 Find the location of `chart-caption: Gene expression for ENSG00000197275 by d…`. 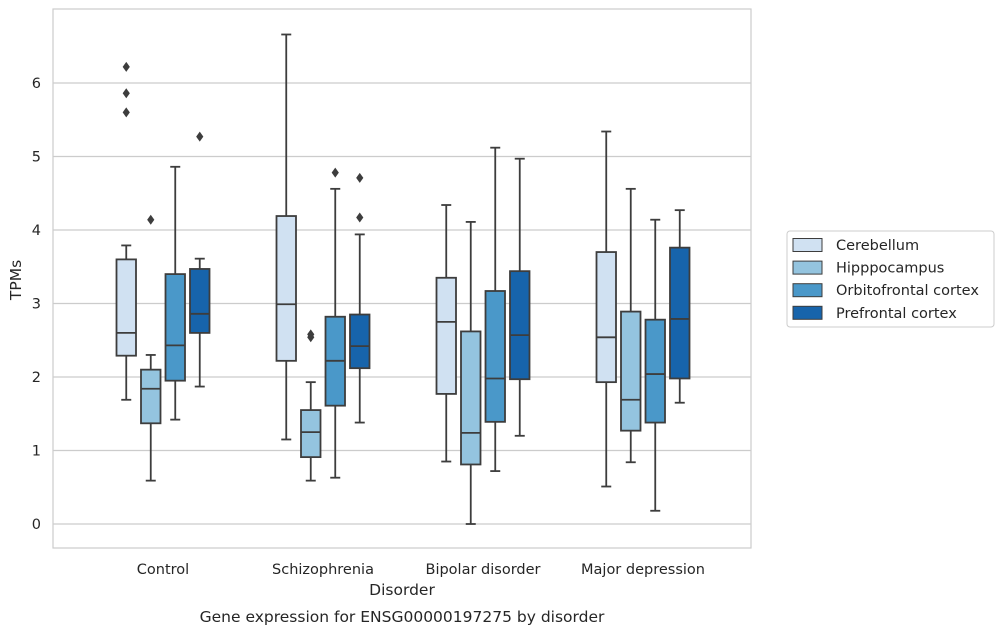

chart-caption: Gene expression for ENSG00000197275 by d… is located at coordinates (402, 617).